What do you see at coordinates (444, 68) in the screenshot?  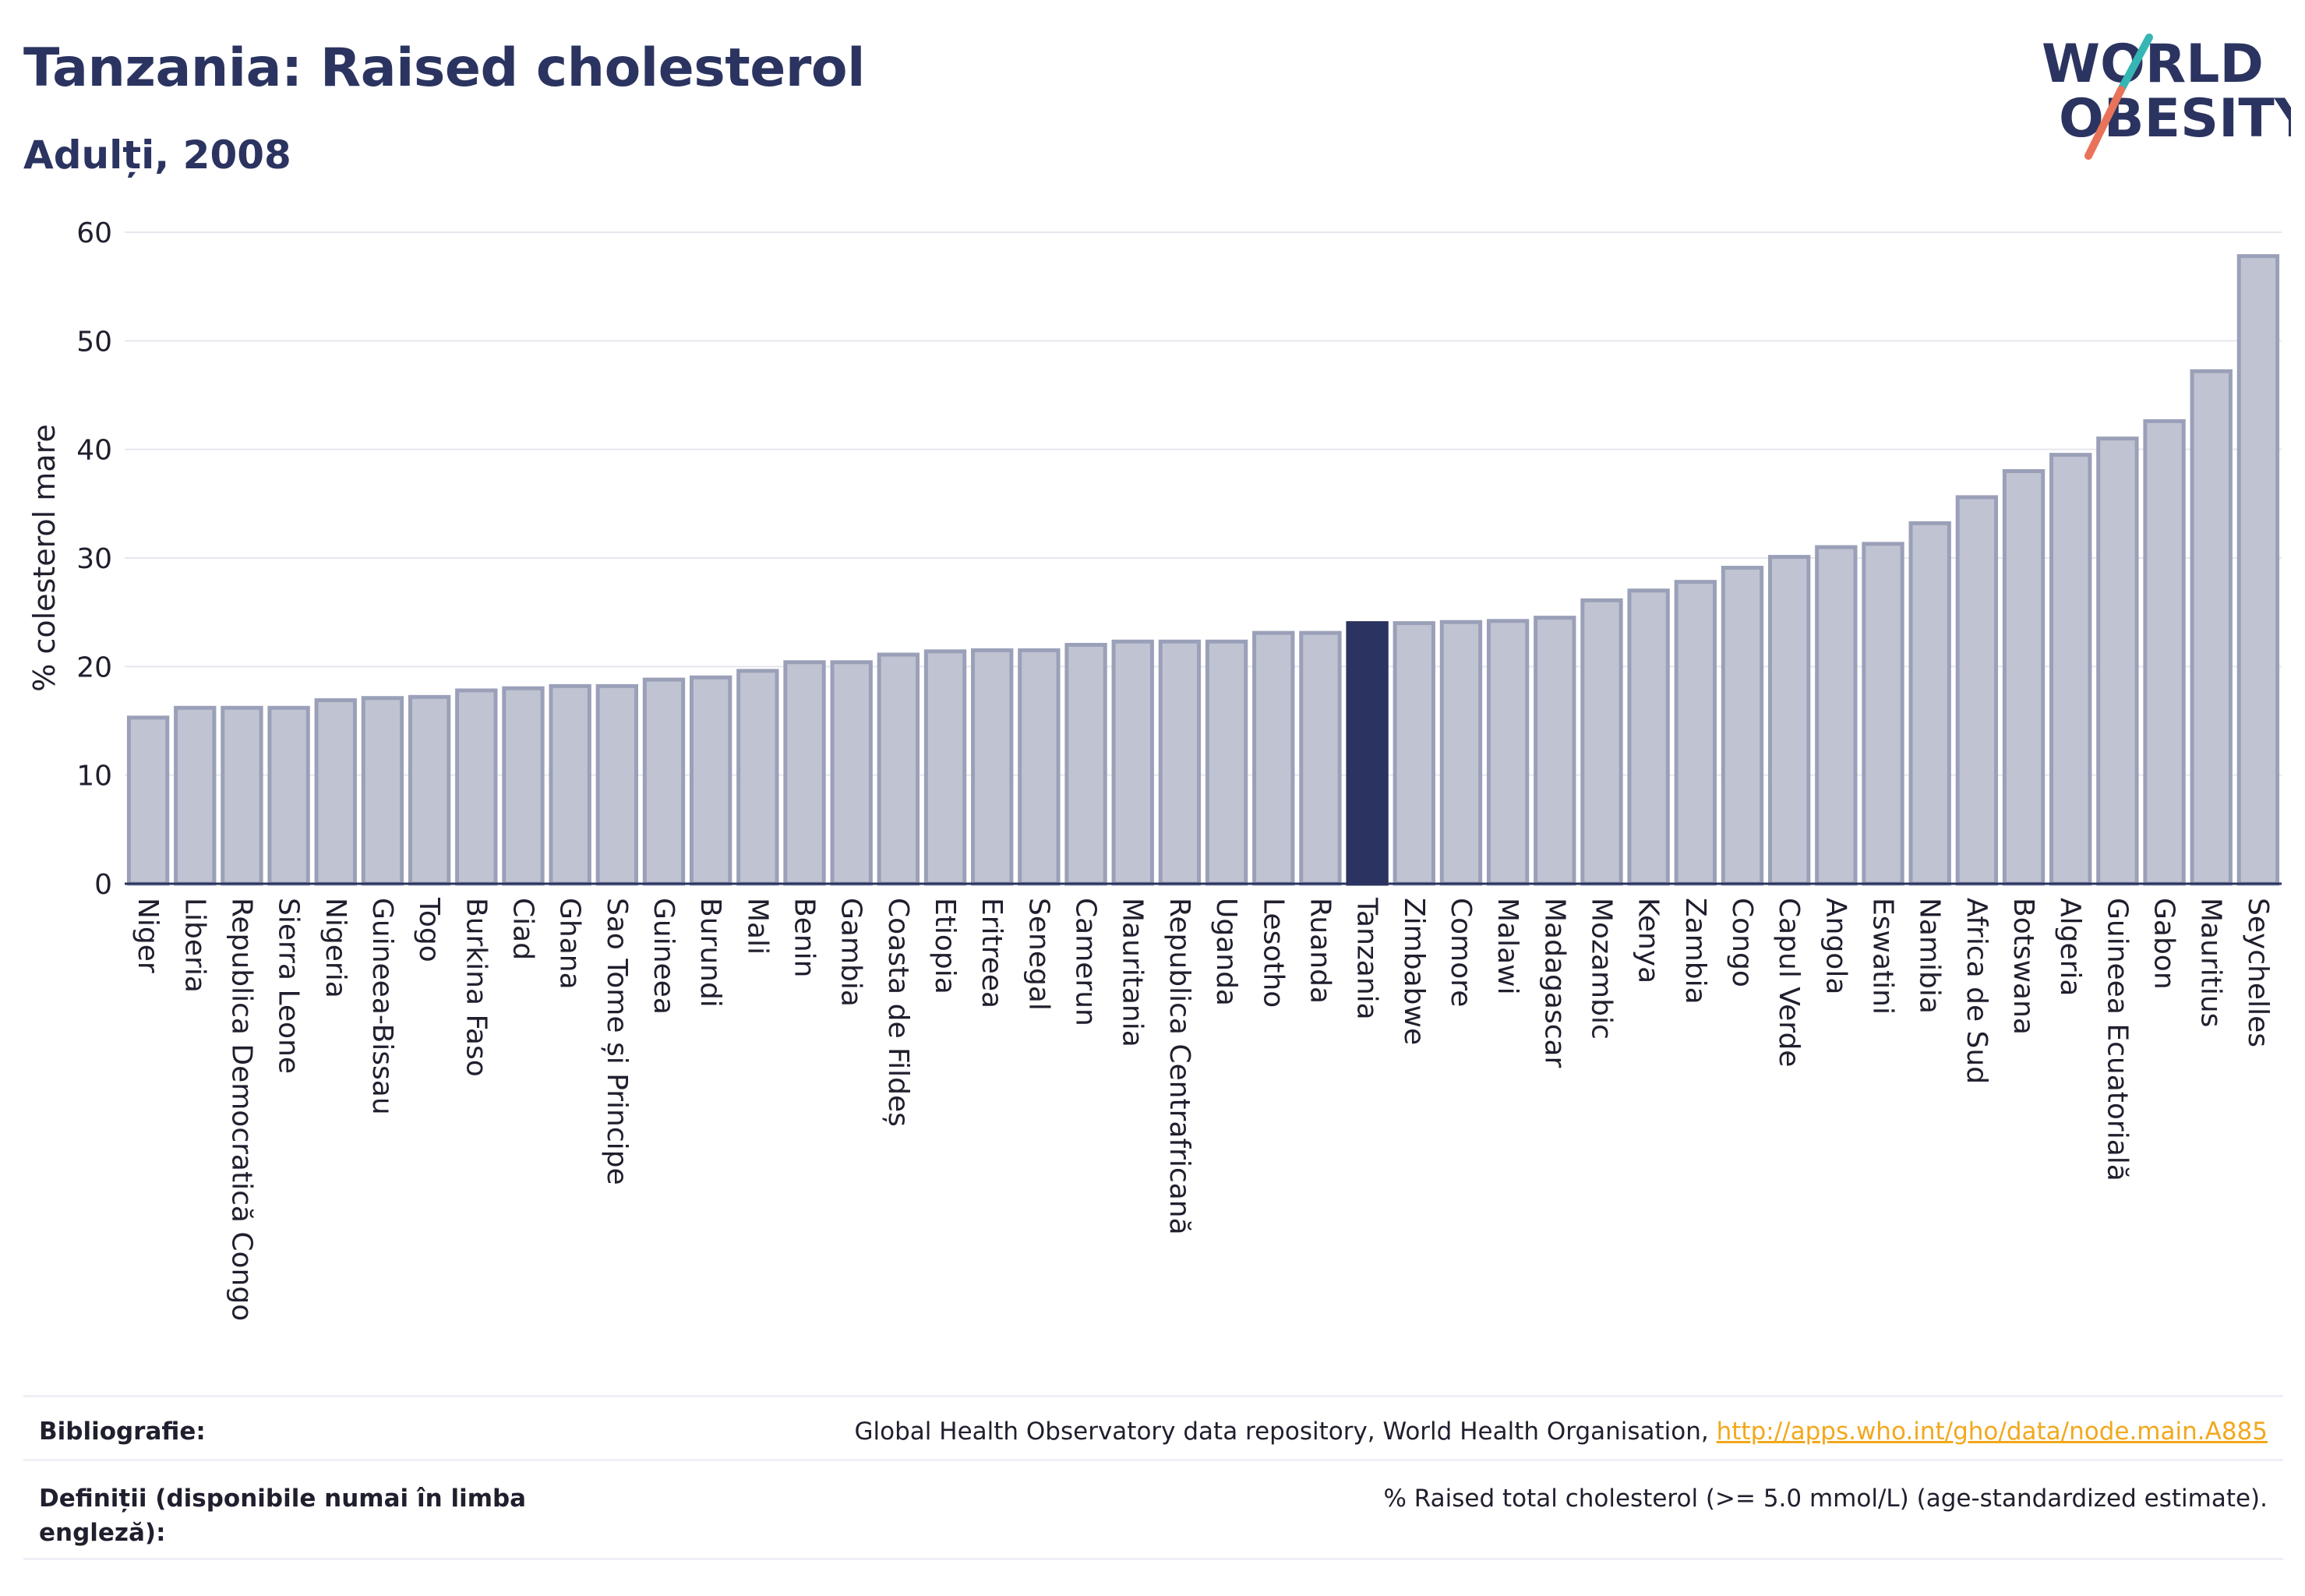 I see `chart-title: Tanzania: Raised cholesterol` at bounding box center [444, 68].